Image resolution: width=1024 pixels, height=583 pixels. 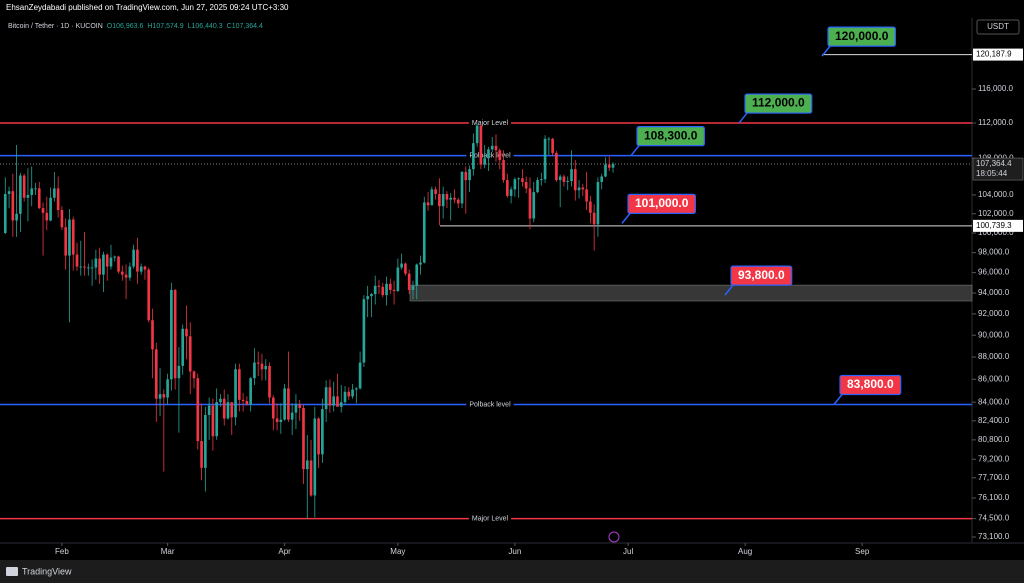 What do you see at coordinates (994, 225) in the screenshot?
I see `price-label: 100,739.3` at bounding box center [994, 225].